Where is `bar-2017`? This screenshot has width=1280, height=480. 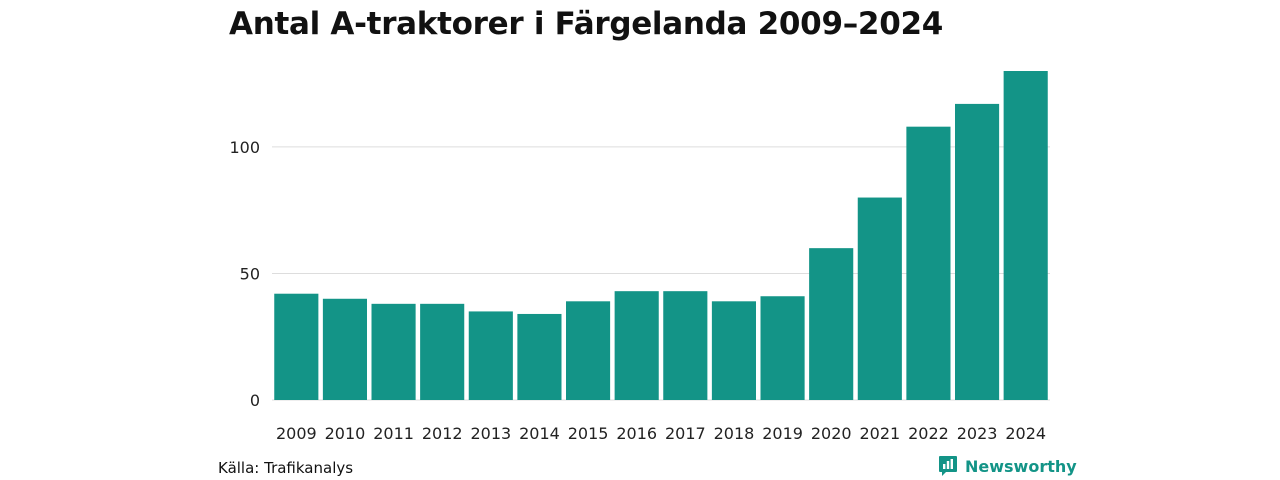
bar-2017 is located at coordinates (685, 345).